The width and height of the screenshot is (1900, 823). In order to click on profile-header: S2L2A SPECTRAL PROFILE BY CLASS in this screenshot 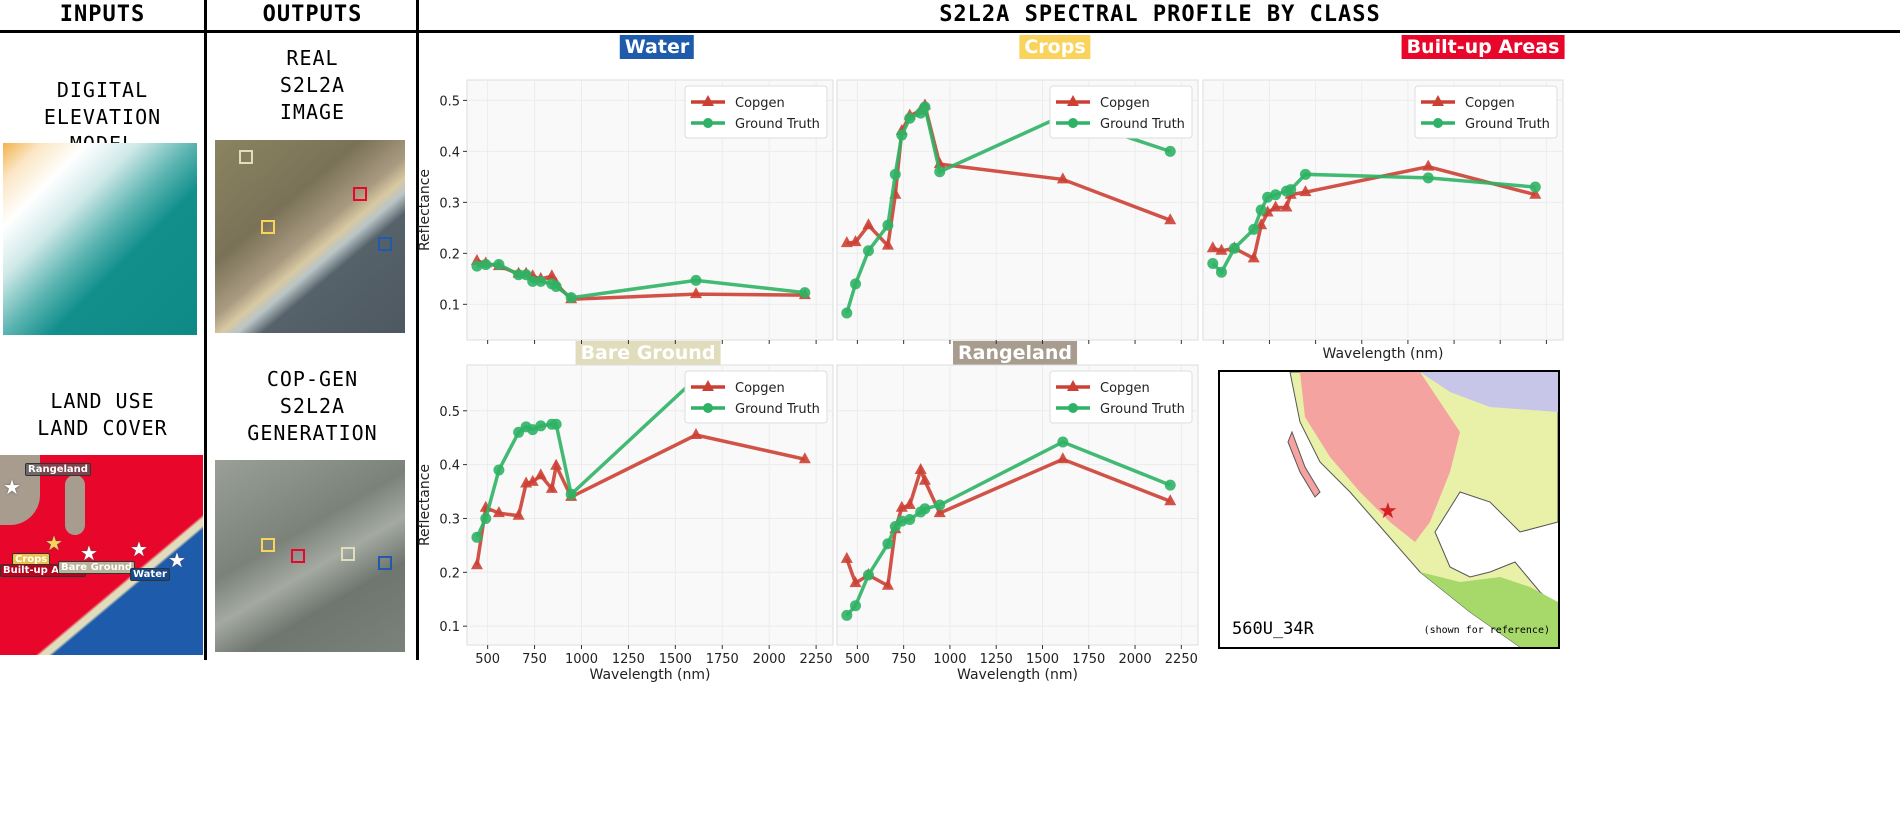, I will do `click(1160, 14)`.